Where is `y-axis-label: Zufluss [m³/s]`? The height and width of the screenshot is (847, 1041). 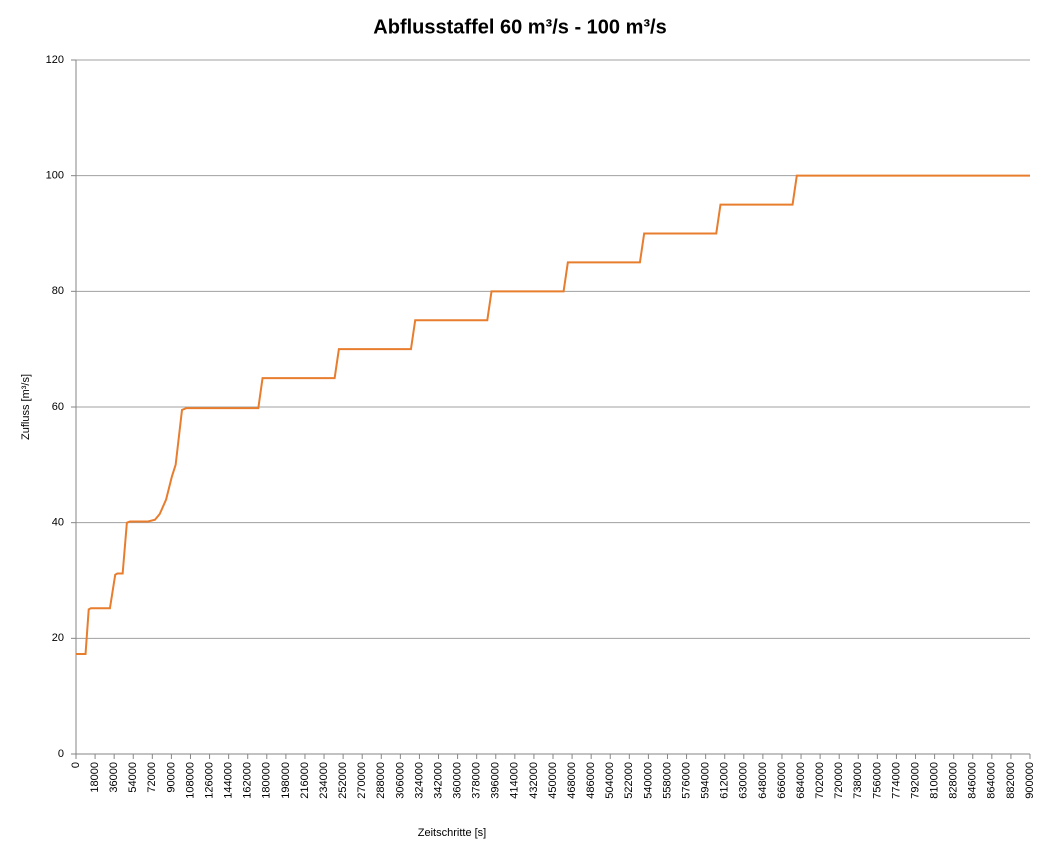
y-axis-label: Zufluss [m³/s] is located at coordinates (26, 407).